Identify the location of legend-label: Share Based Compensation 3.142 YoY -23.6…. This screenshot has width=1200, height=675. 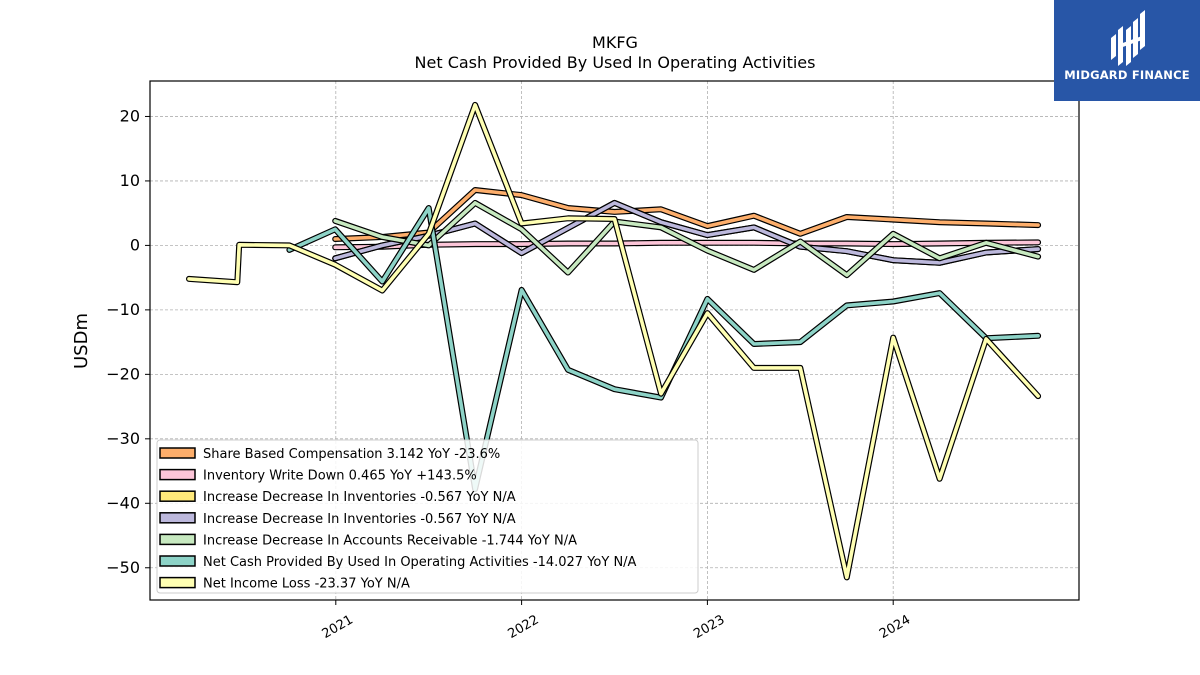
(351, 454).